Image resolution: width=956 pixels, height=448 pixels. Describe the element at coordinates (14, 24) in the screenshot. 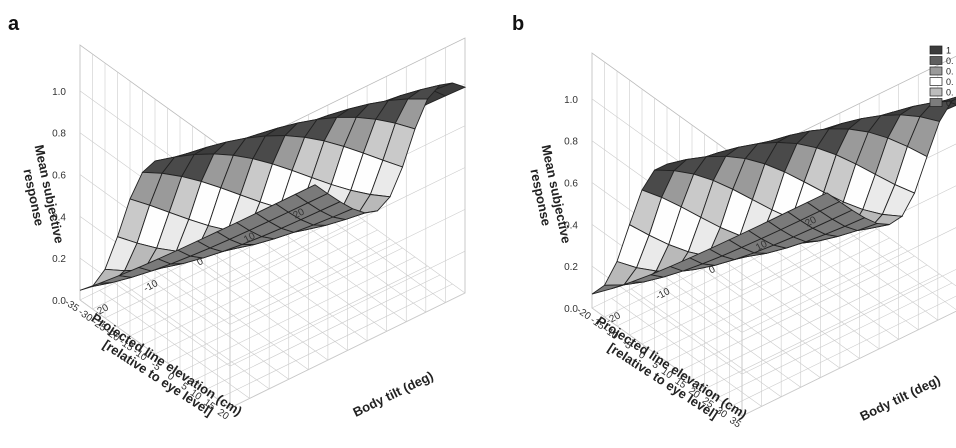

I see `panel-letter: a` at that location.